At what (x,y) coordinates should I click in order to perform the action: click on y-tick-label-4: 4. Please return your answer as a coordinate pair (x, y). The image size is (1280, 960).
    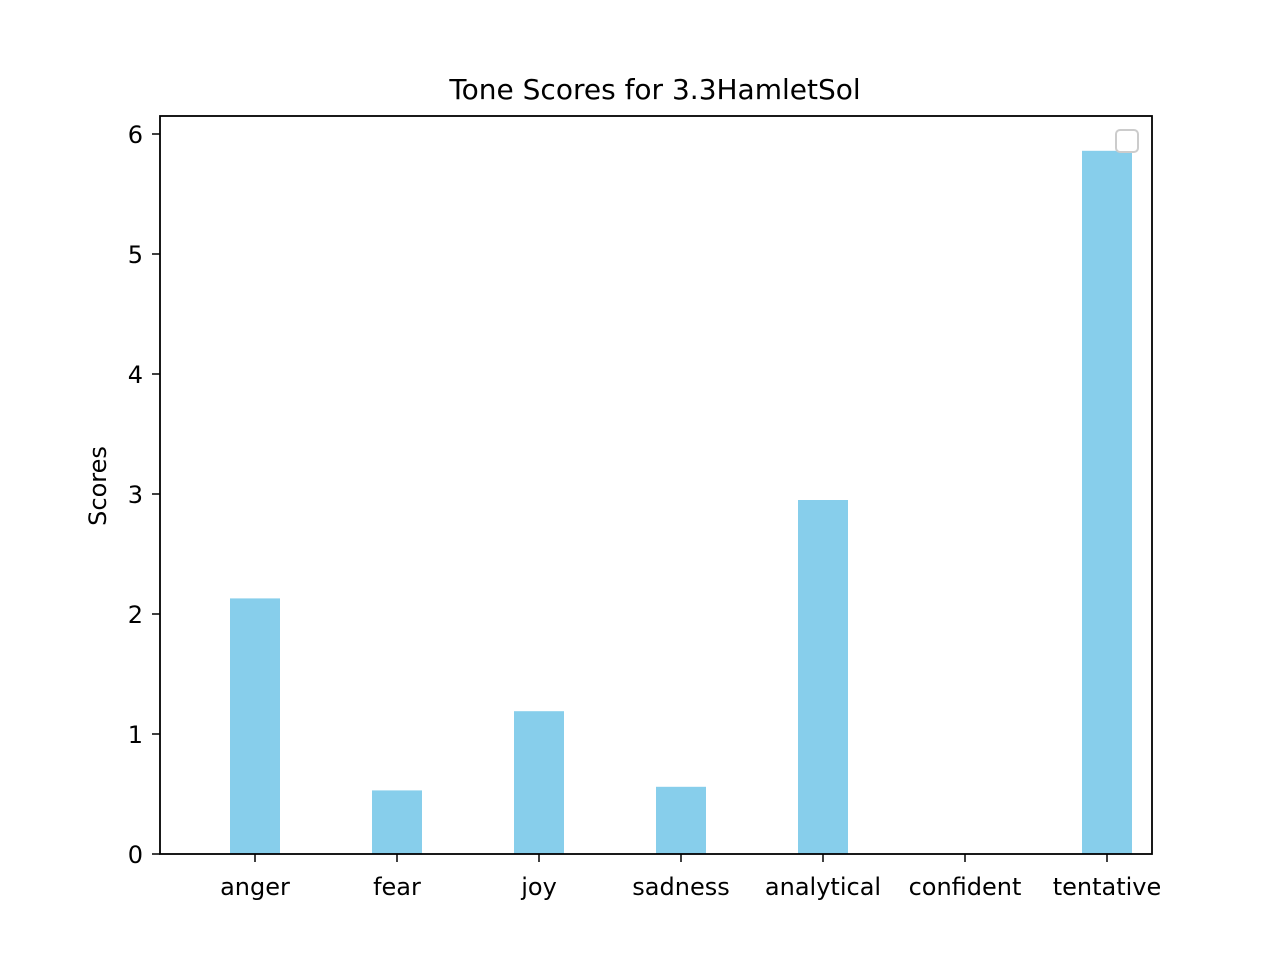
    Looking at the image, I should click on (135, 375).